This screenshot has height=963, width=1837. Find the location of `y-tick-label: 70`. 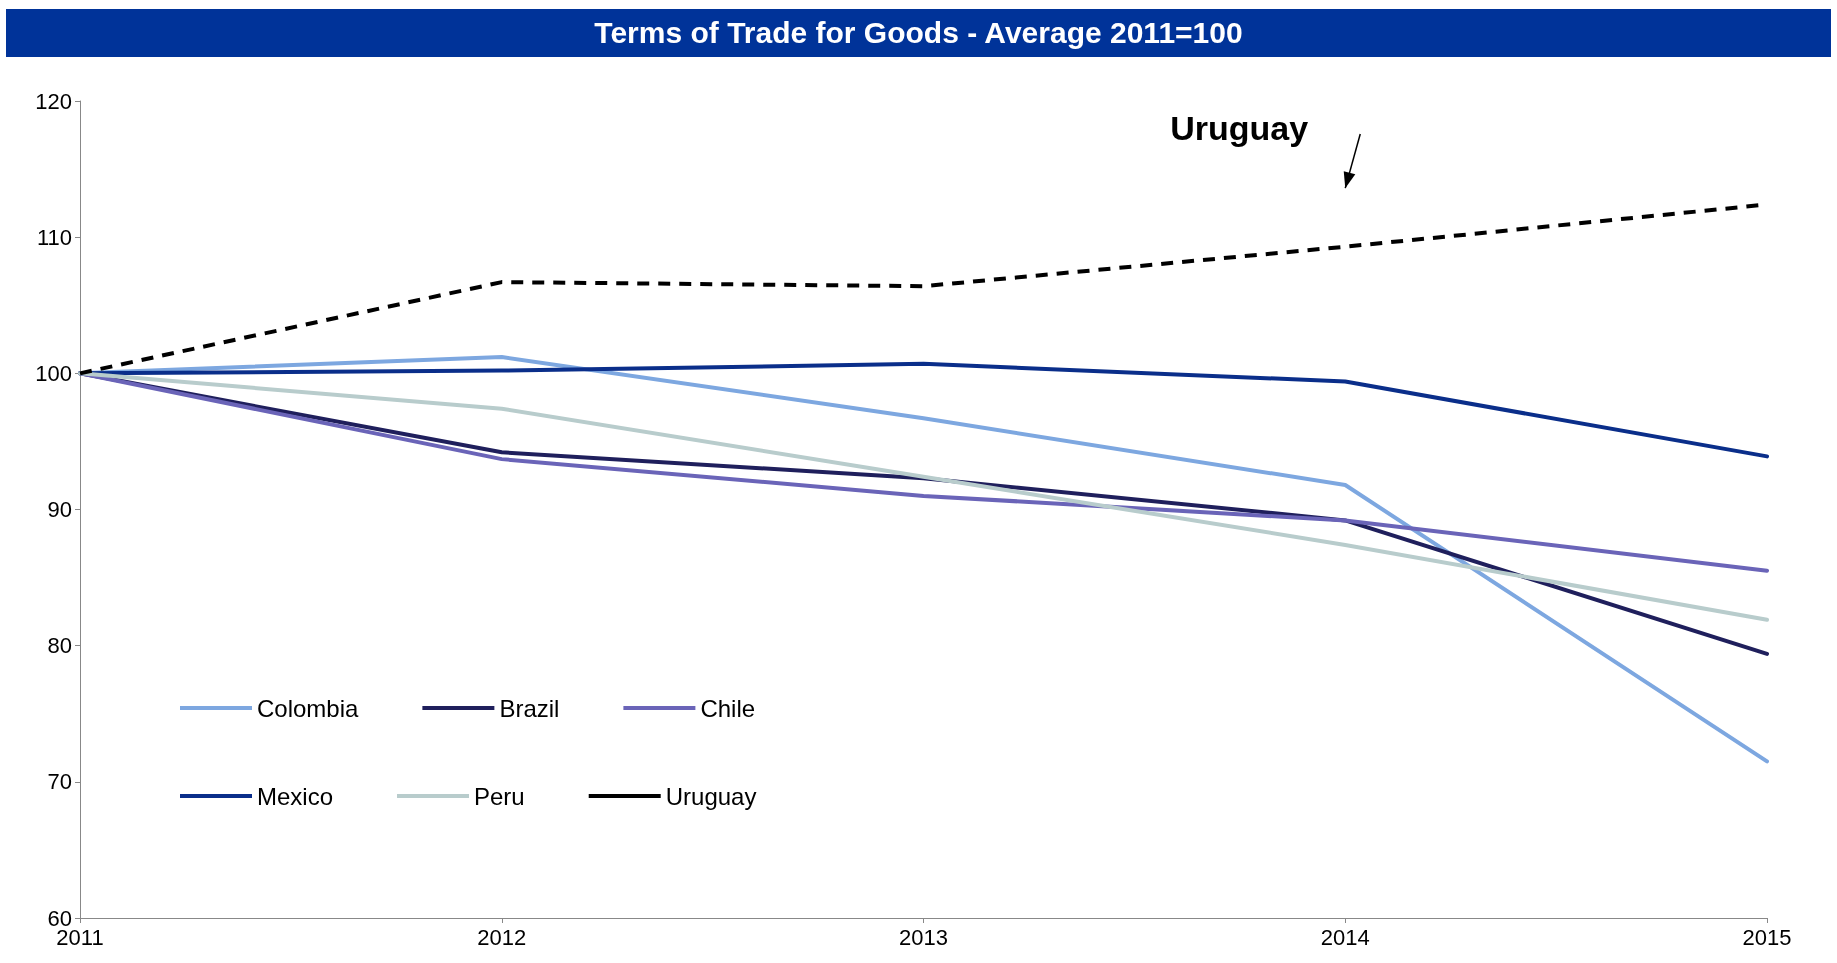

y-tick-label: 70 is located at coordinates (59, 782).